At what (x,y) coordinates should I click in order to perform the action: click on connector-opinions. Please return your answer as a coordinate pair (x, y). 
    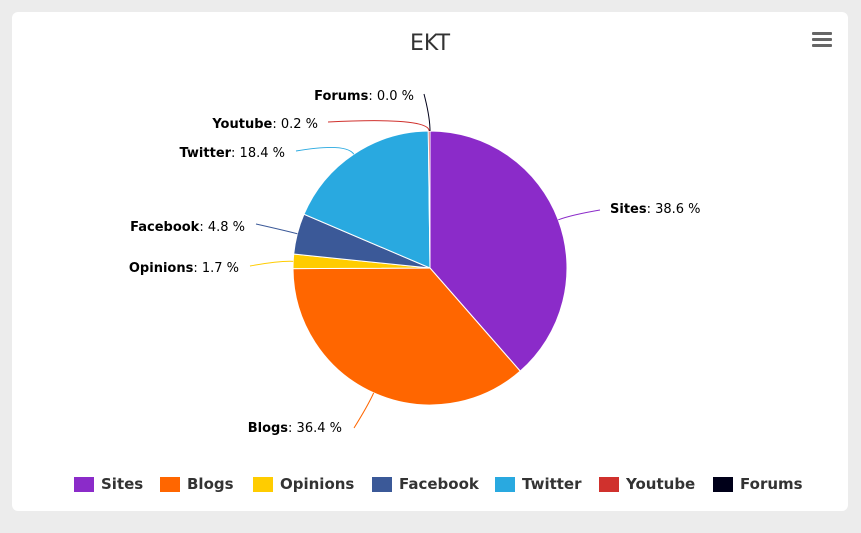
    Looking at the image, I should click on (271, 263).